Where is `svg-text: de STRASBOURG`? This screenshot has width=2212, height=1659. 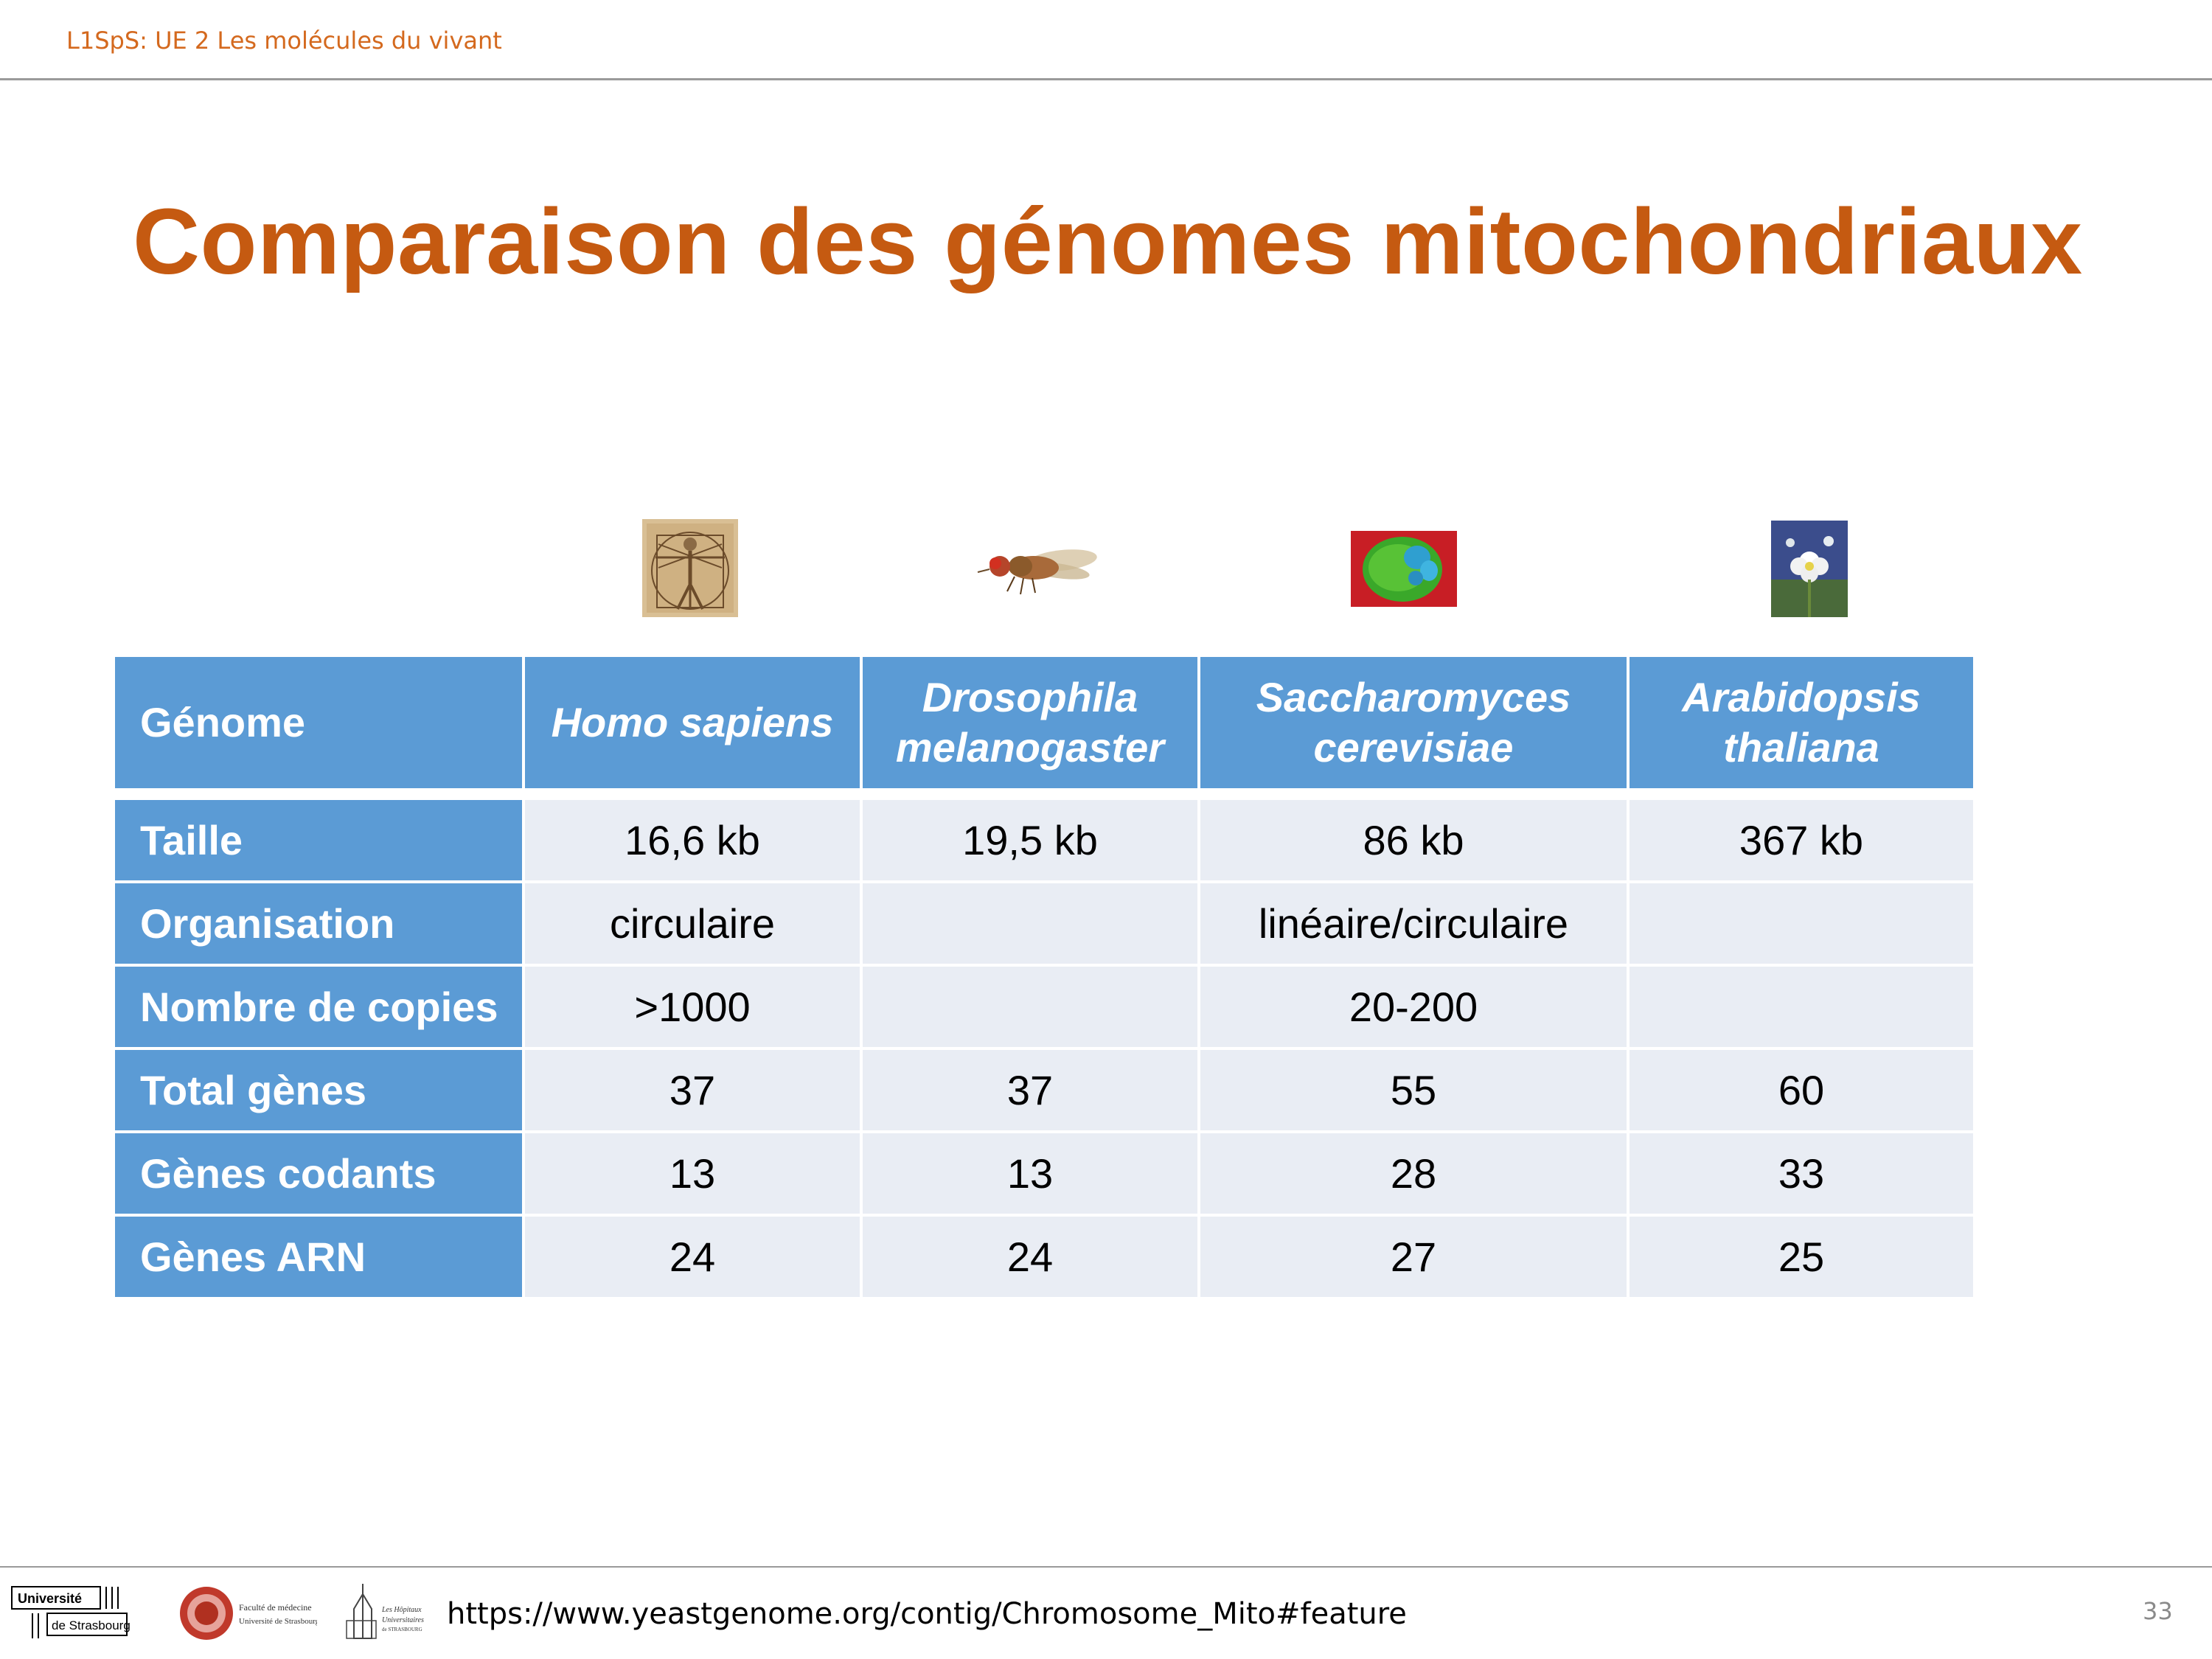 svg-text: de STRASBOURG is located at coordinates (402, 1629).